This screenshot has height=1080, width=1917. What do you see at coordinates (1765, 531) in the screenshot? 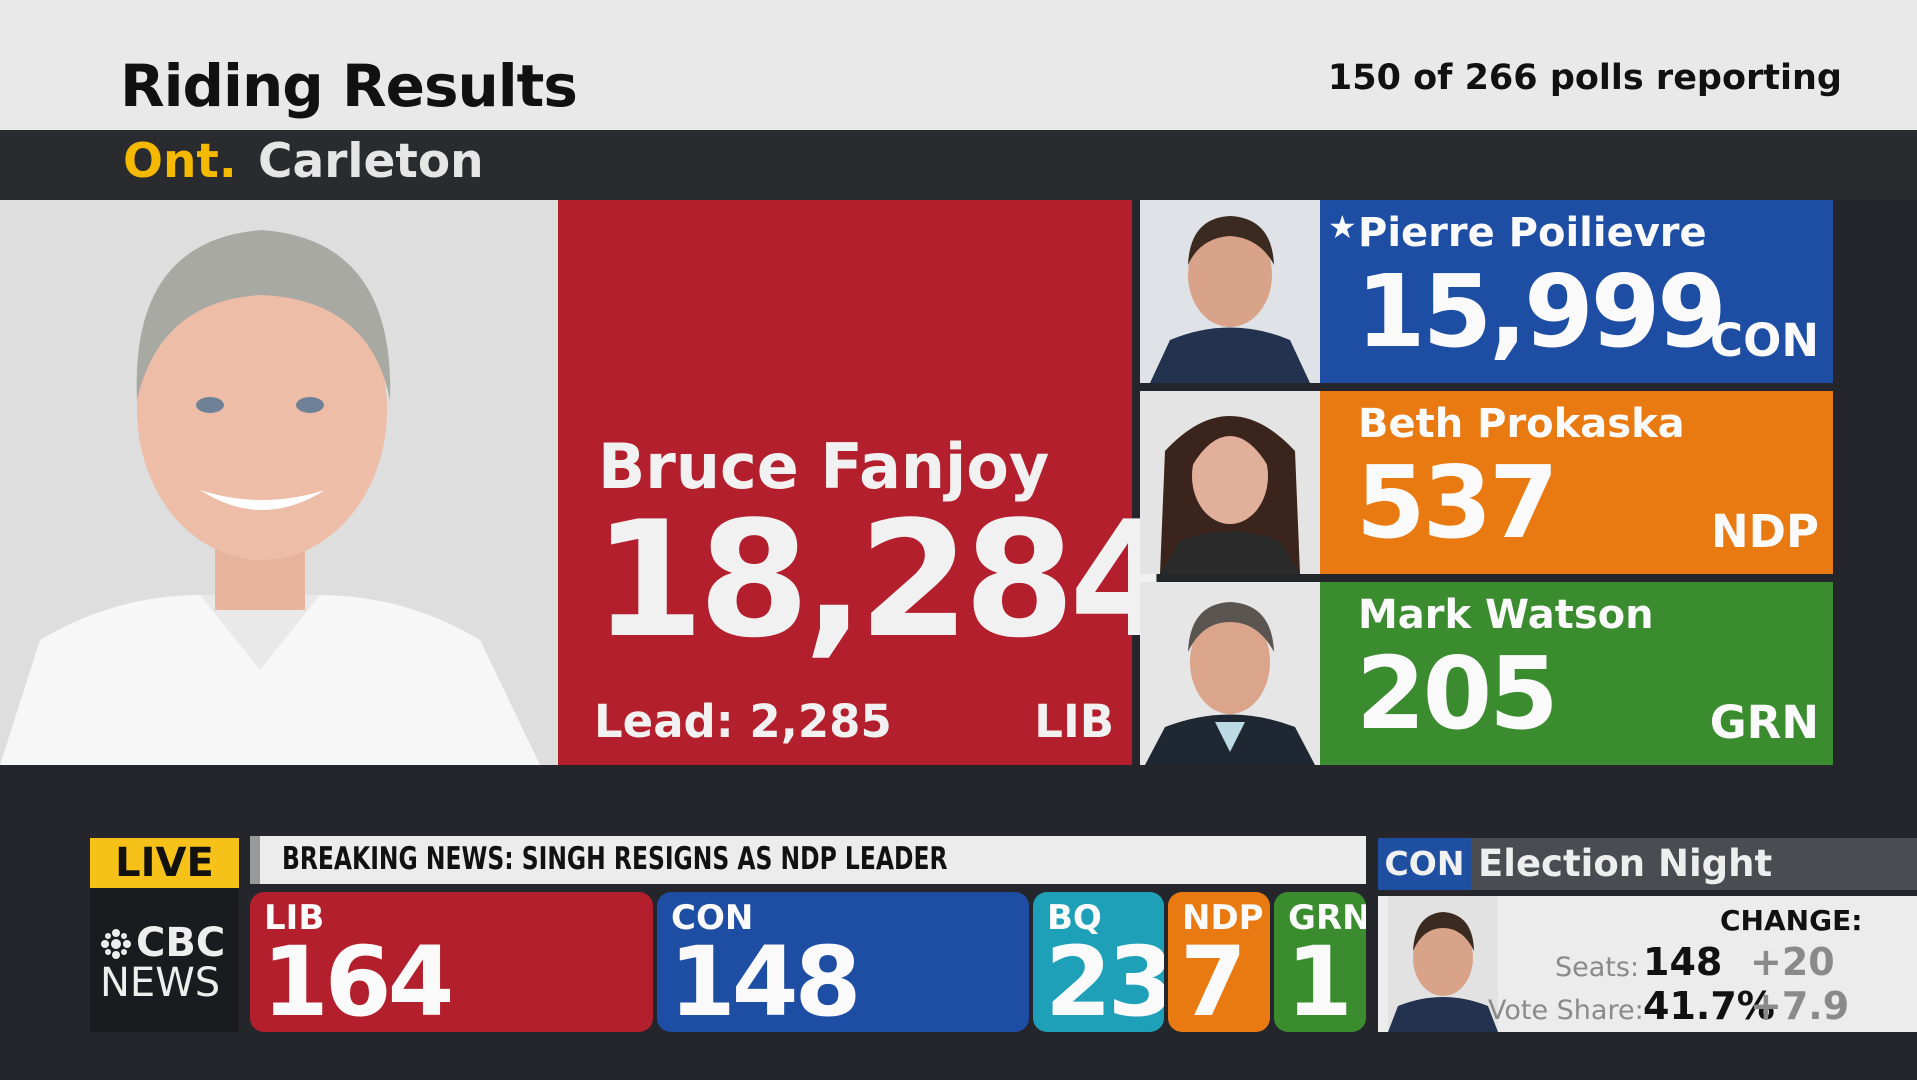
I see `candidate-party: NDP` at bounding box center [1765, 531].